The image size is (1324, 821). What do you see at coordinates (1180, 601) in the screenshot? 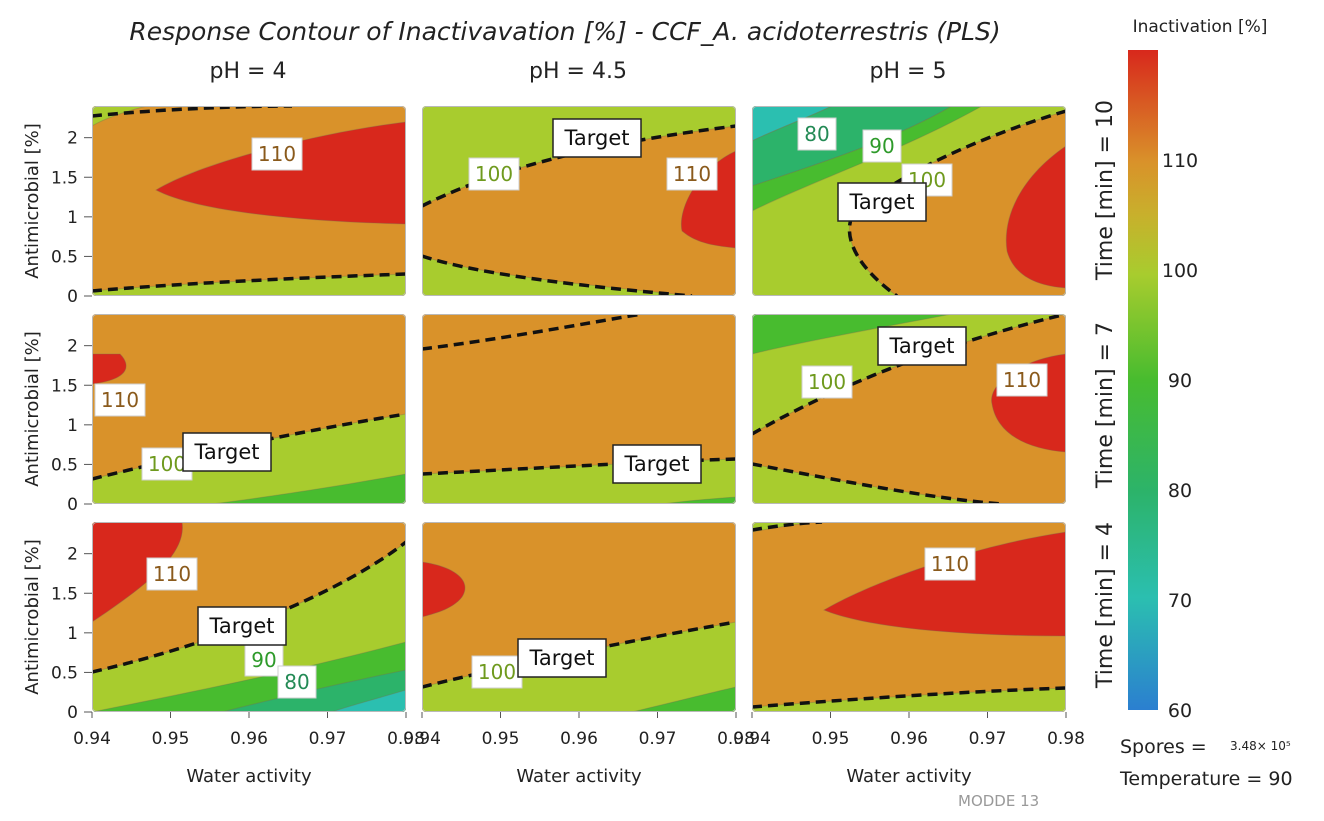
I see `colorbar-tick-label: 70` at bounding box center [1180, 601].